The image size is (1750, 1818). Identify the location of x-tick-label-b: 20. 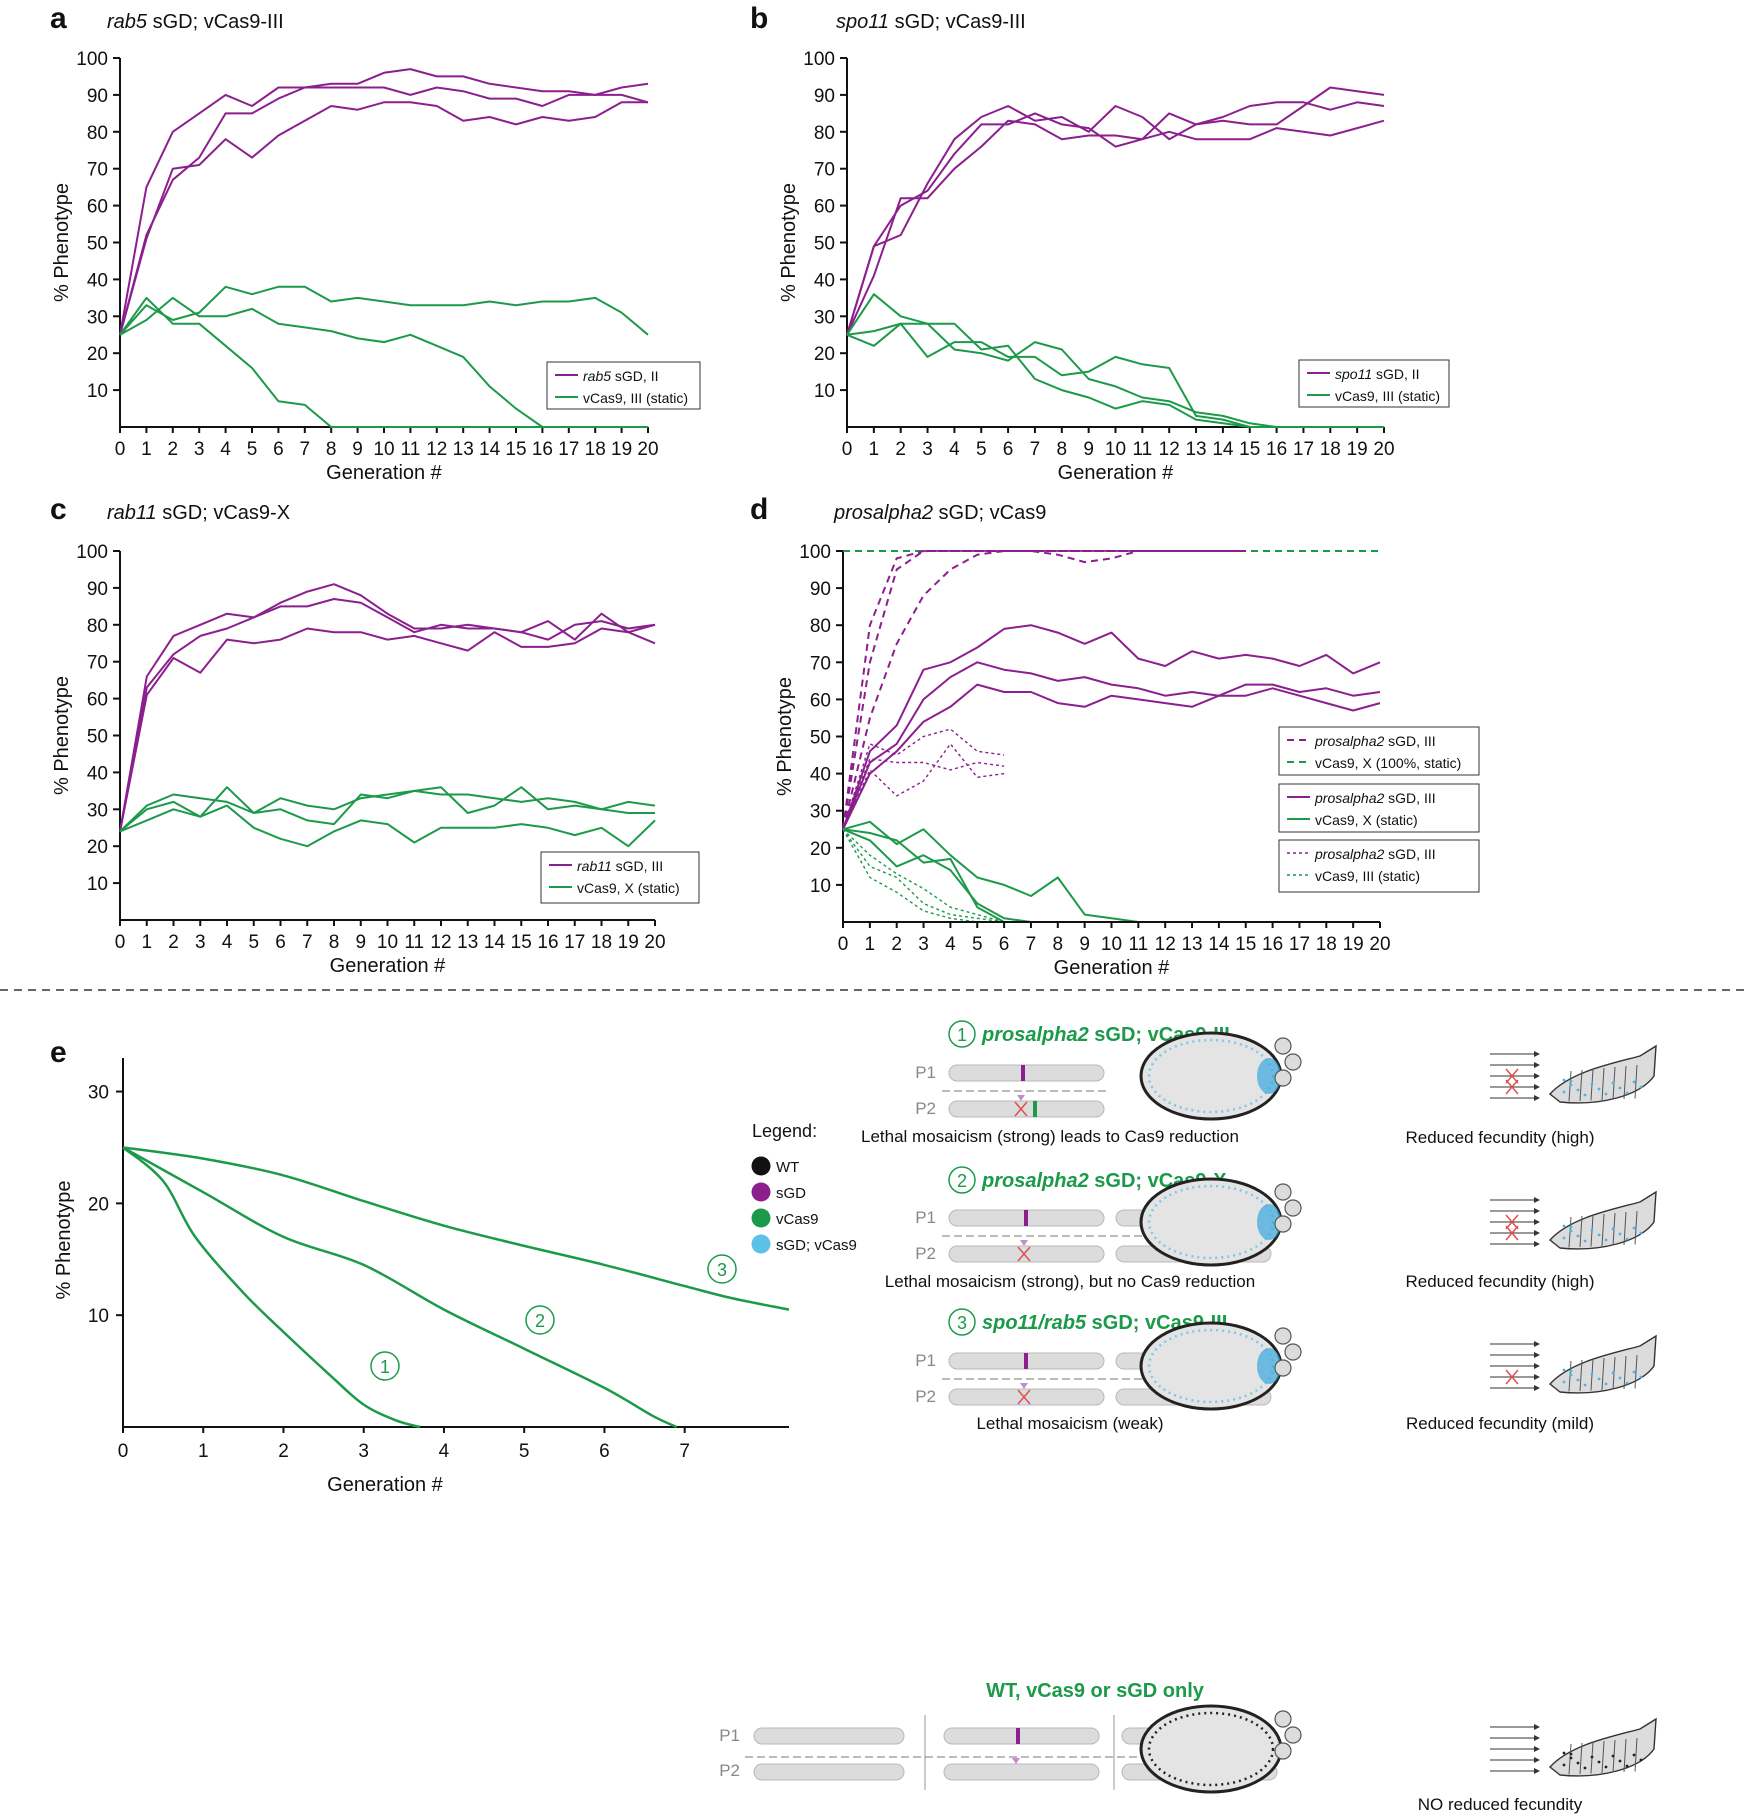
(1383, 449).